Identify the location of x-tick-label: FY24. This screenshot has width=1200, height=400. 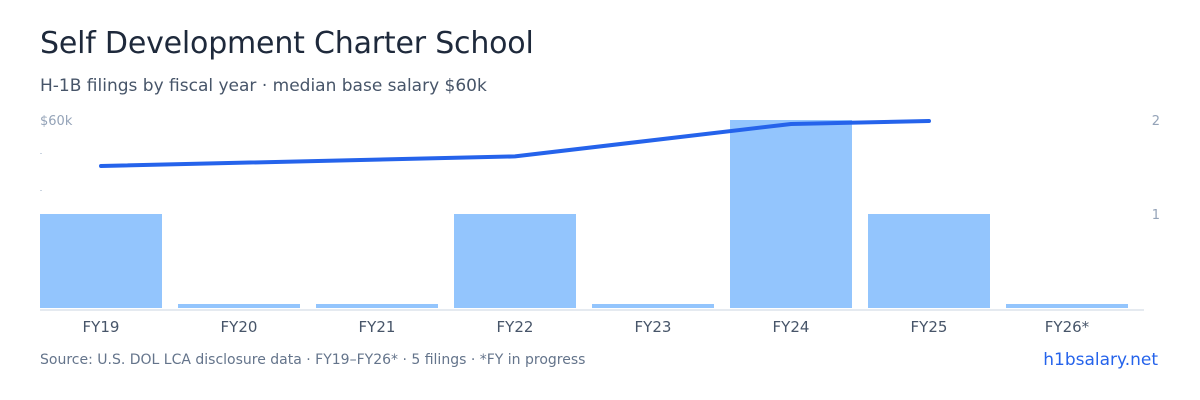
(791, 327).